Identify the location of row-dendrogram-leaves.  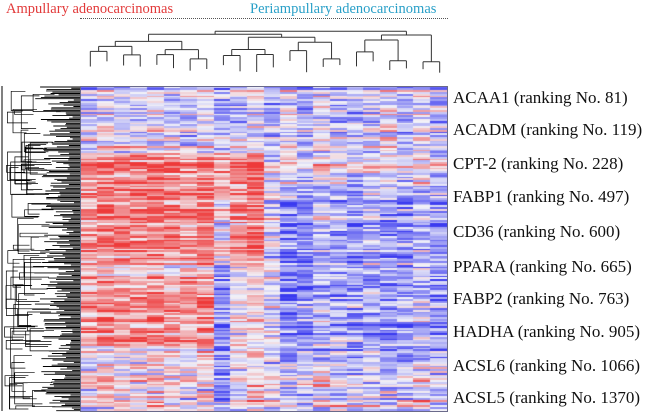
(55, 249).